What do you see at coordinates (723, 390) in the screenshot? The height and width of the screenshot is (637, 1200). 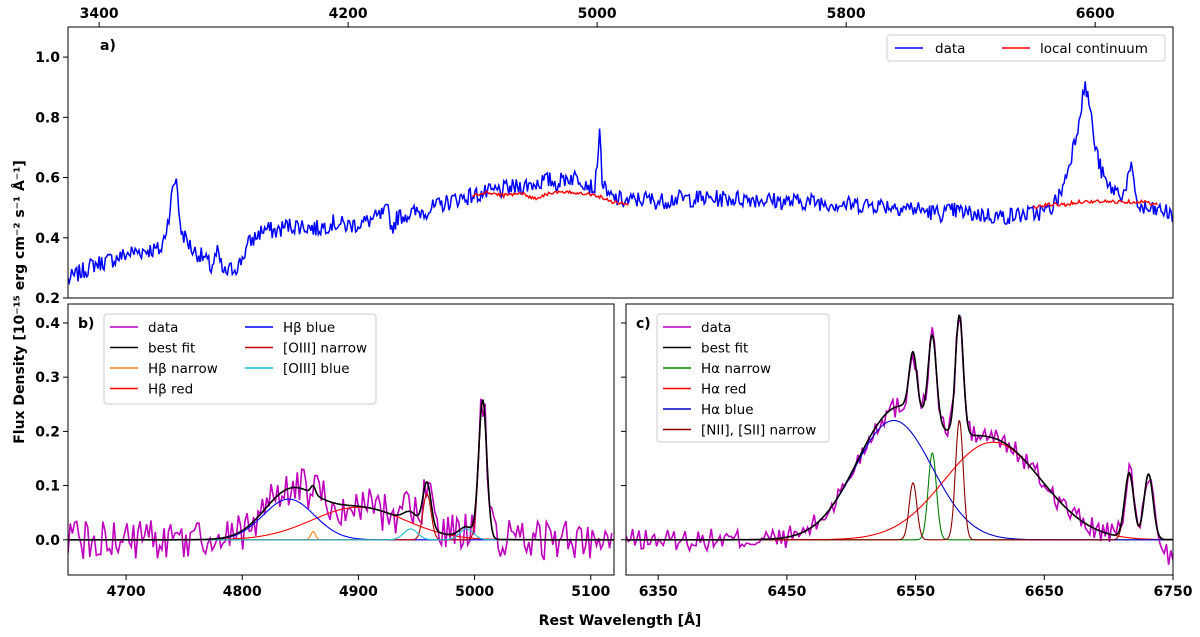 I see `legend-label: Hα red` at bounding box center [723, 390].